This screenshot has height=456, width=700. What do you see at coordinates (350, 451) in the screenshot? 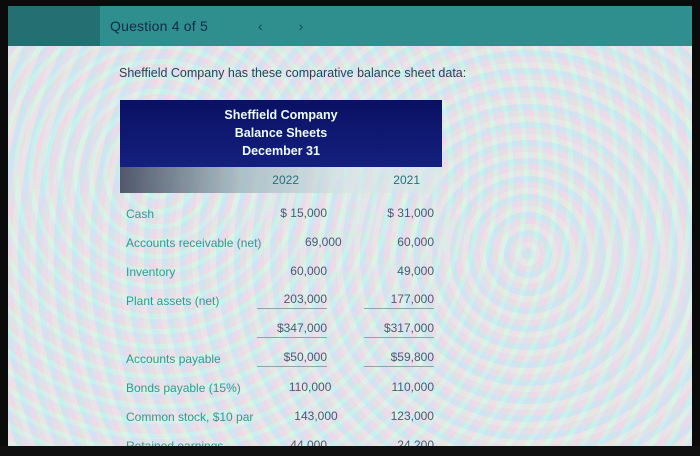
I see `bottom-black-bar` at bounding box center [350, 451].